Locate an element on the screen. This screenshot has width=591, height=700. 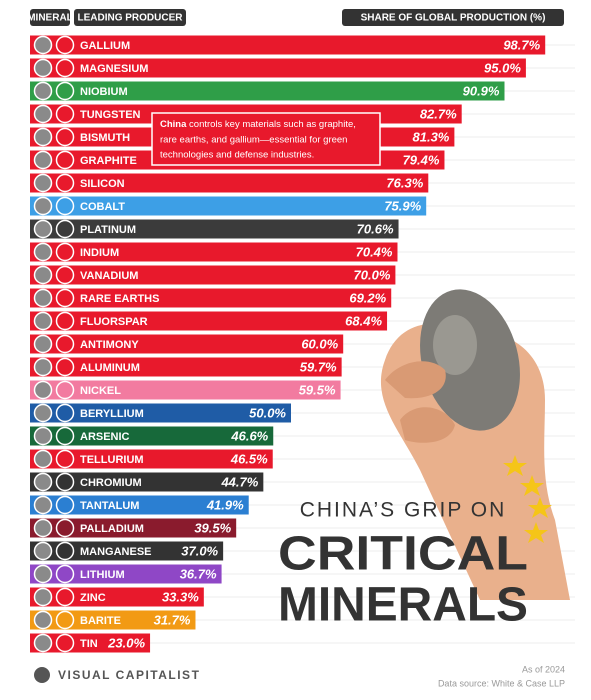
mineral-name: VANADIUM is located at coordinates (109, 276).